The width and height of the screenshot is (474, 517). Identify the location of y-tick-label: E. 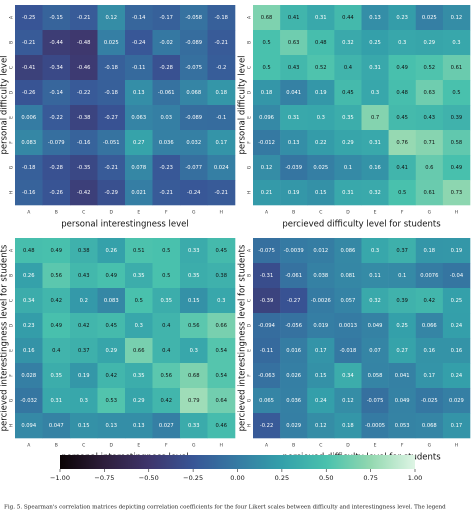
(250, 350).